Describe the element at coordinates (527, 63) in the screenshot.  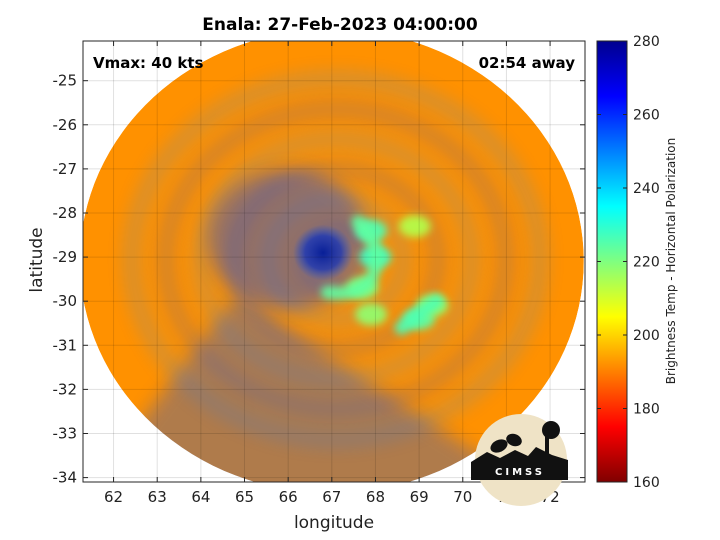
I see `time-away-annotation: 02:54 away` at that location.